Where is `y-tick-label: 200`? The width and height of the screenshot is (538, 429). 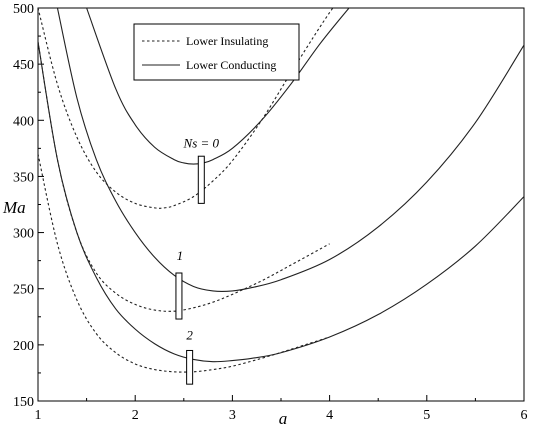 y-tick-label: 200 is located at coordinates (23, 346).